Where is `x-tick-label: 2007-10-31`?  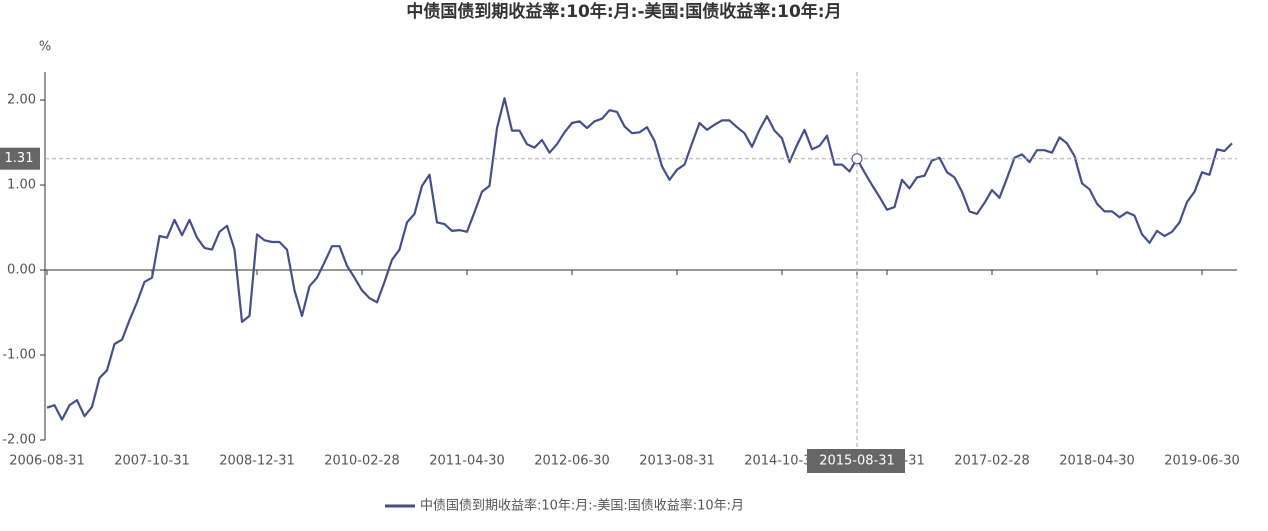
x-tick-label: 2007-10-31 is located at coordinates (152, 461).